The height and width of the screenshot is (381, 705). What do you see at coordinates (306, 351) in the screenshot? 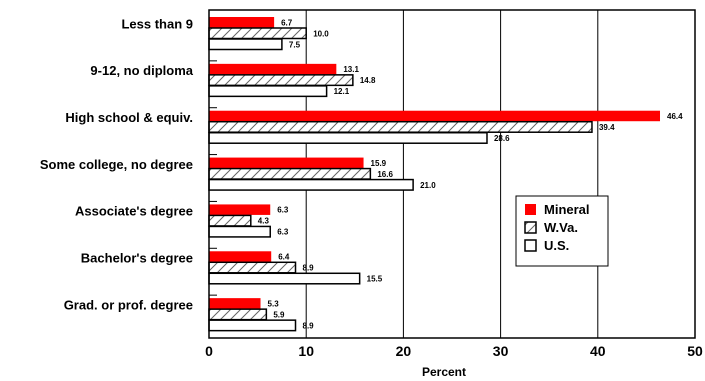
I see `x-tick-label: 10` at bounding box center [306, 351].